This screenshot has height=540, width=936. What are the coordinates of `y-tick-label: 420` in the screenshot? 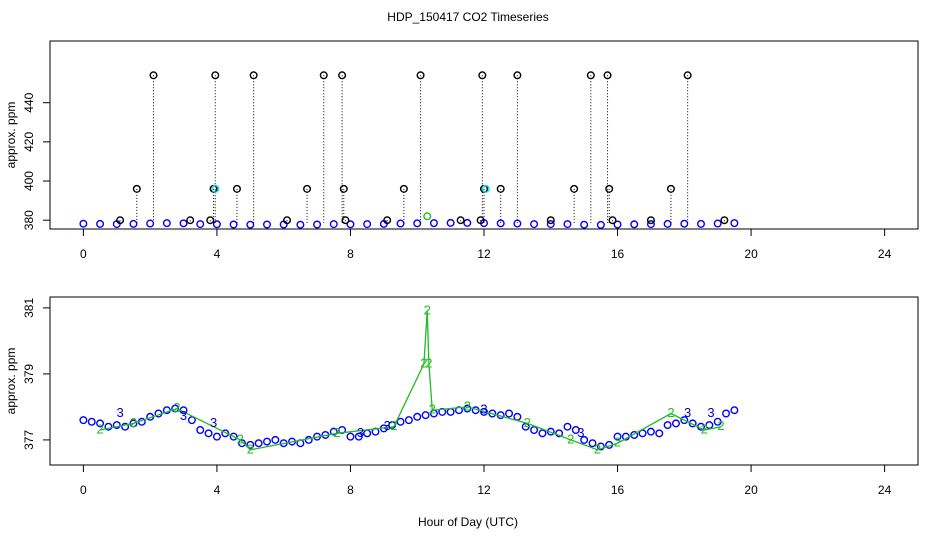 It's located at (29, 142).